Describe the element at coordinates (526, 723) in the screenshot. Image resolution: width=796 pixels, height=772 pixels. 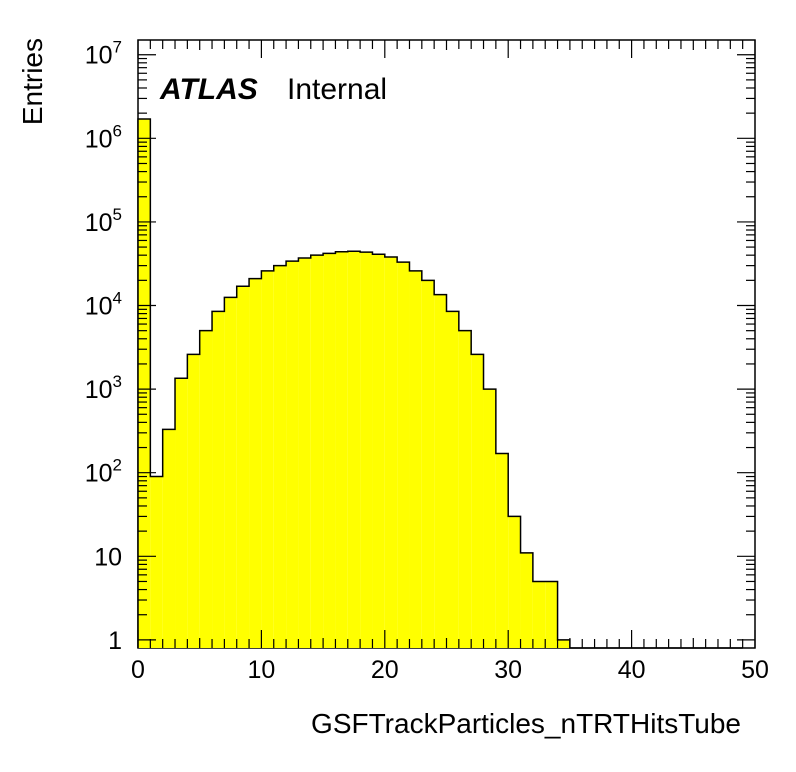
I see `x-axis-title: GSFTrackParticles_nTRTHitsTube` at that location.